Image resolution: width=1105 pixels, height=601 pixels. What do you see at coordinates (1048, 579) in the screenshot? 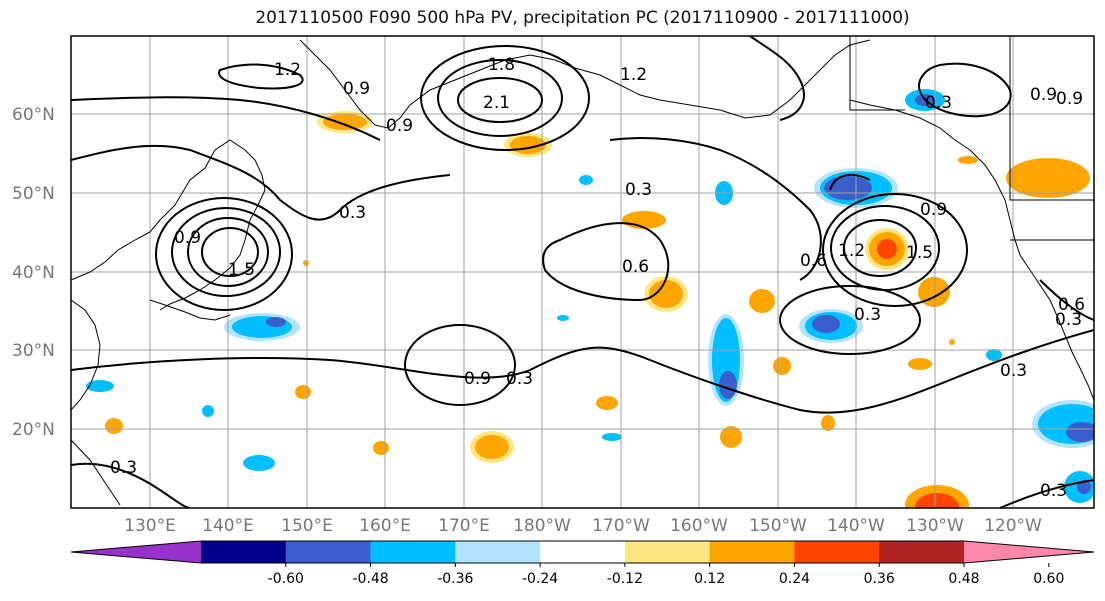
I see `colorbar-tick-label: 0.60` at bounding box center [1048, 579].